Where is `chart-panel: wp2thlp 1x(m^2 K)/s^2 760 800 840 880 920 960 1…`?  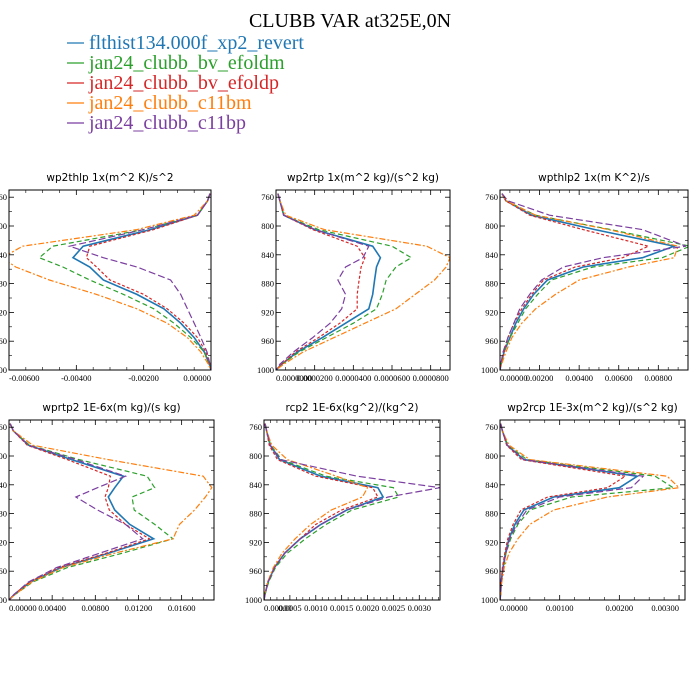 chart-panel: wp2thlp 1x(m^2 K)/s^2 760 800 840 880 920 960 1… is located at coordinates (106, 277).